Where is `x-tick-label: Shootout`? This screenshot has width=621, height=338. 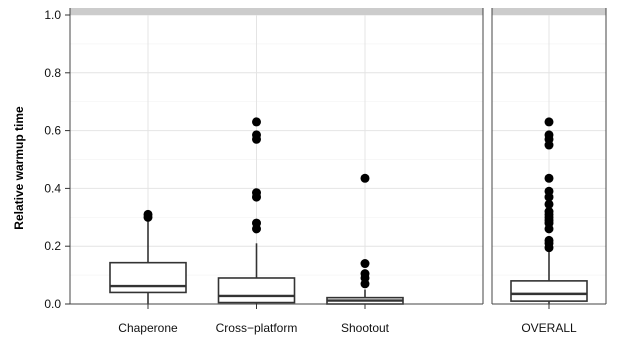
x-tick-label: Shootout is located at coordinates (365, 328).